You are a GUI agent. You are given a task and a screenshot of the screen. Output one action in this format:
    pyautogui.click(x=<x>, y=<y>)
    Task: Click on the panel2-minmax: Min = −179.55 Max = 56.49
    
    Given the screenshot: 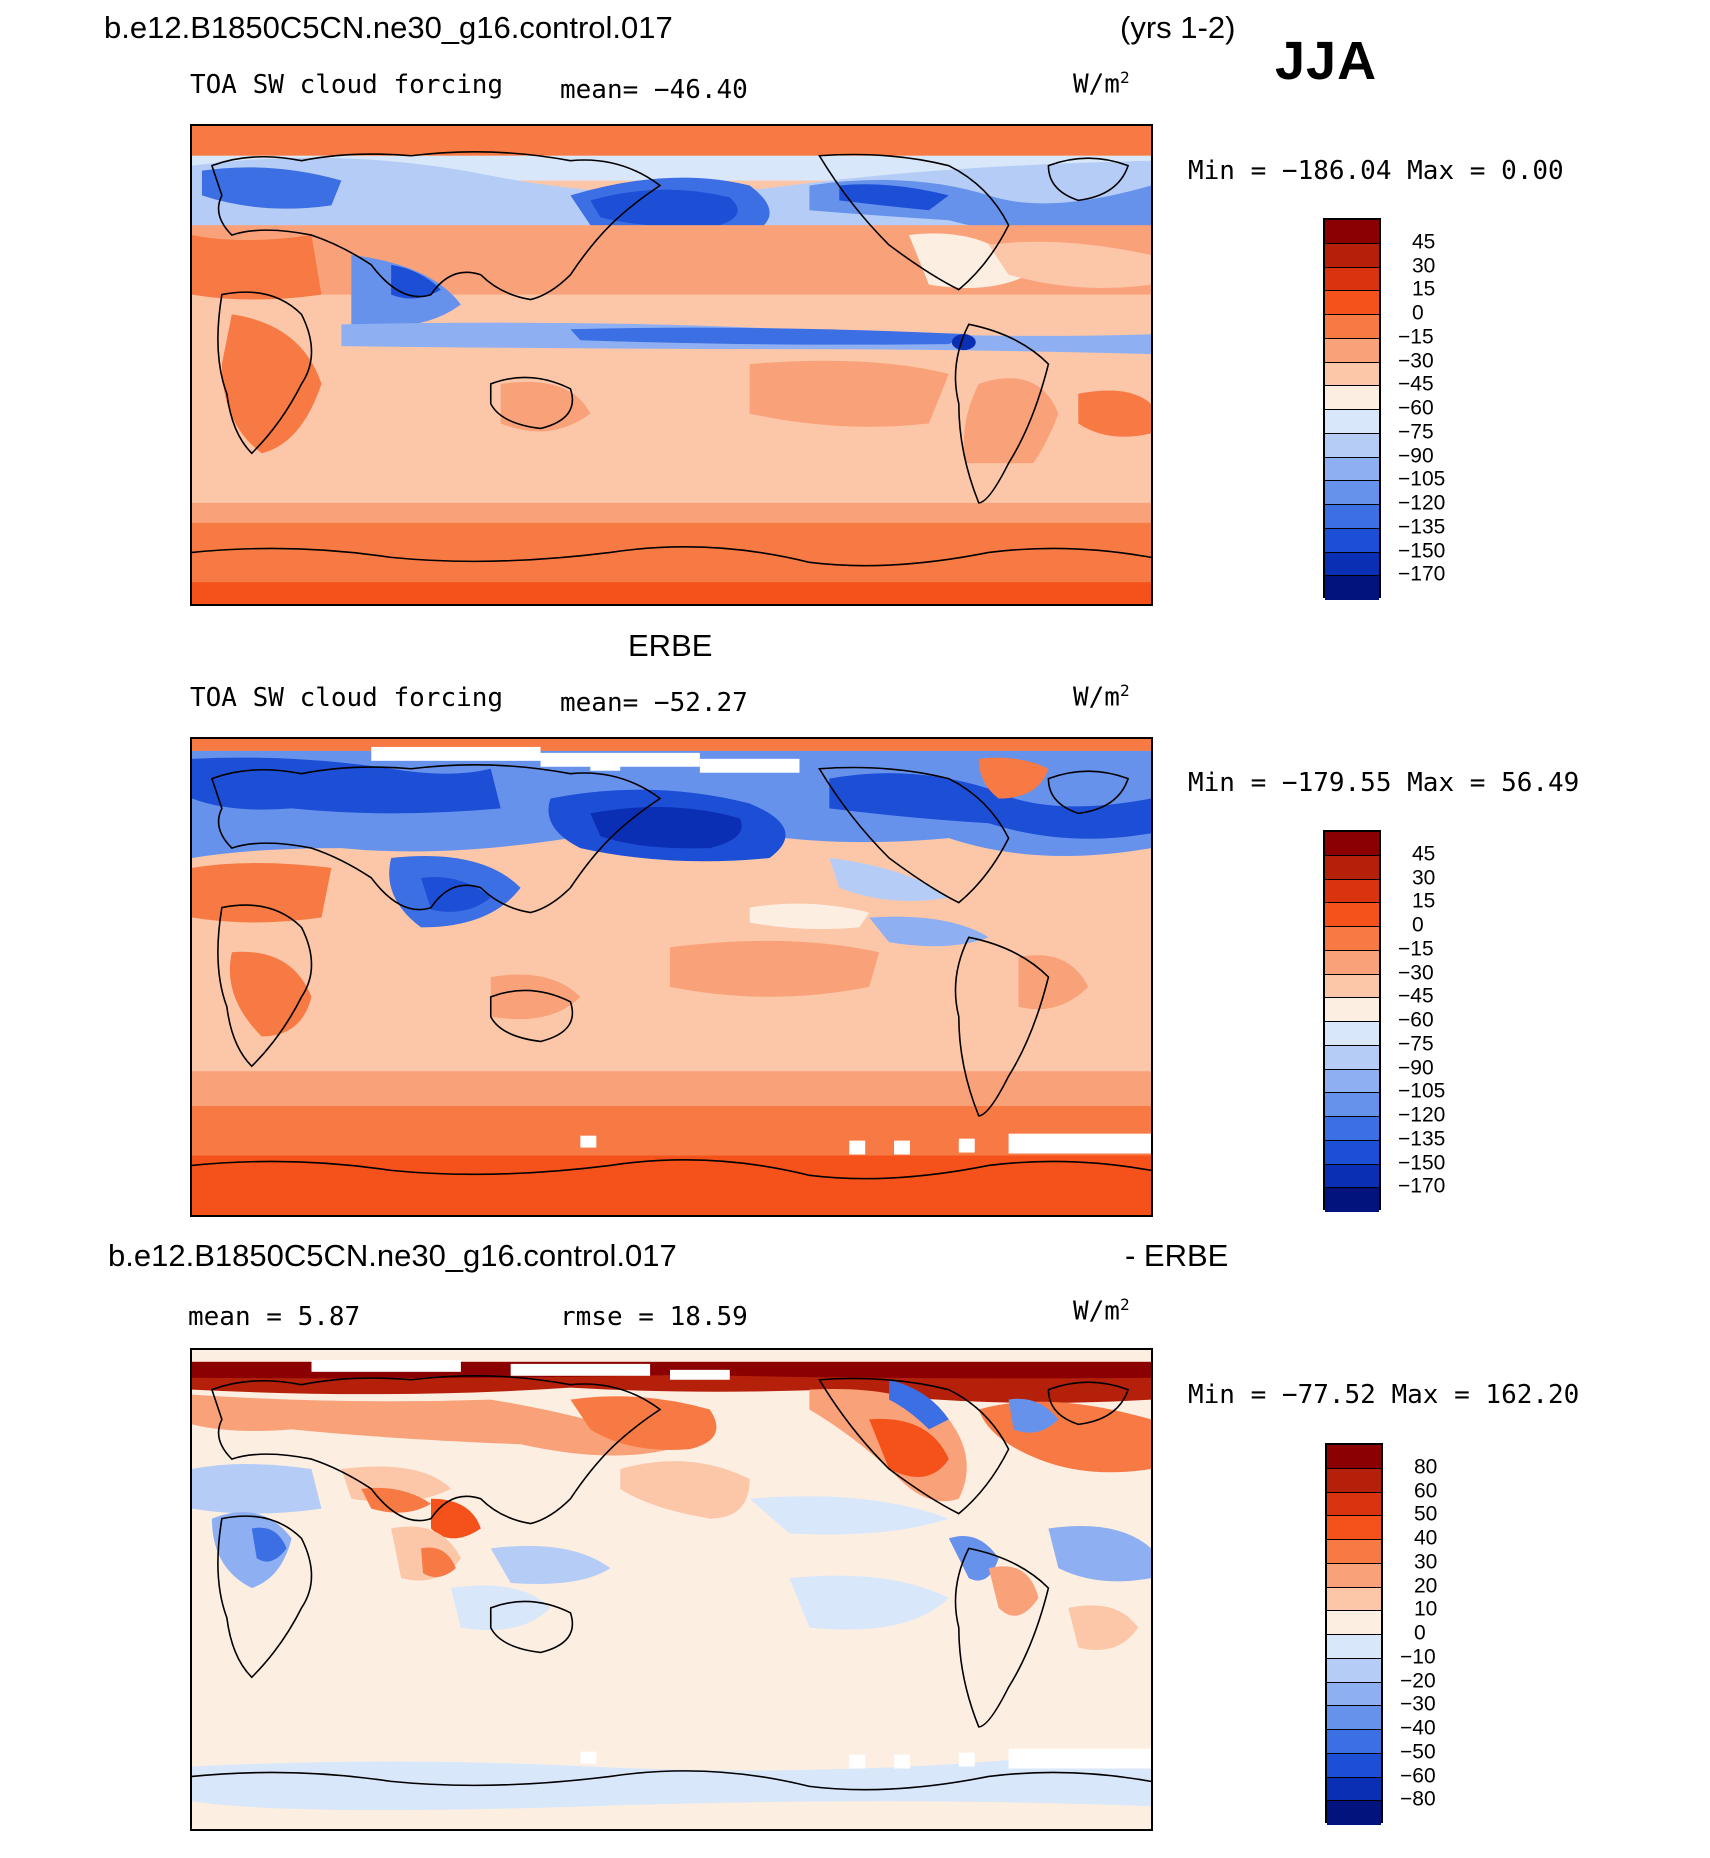 What is the action you would take?
    pyautogui.click(x=1384, y=783)
    